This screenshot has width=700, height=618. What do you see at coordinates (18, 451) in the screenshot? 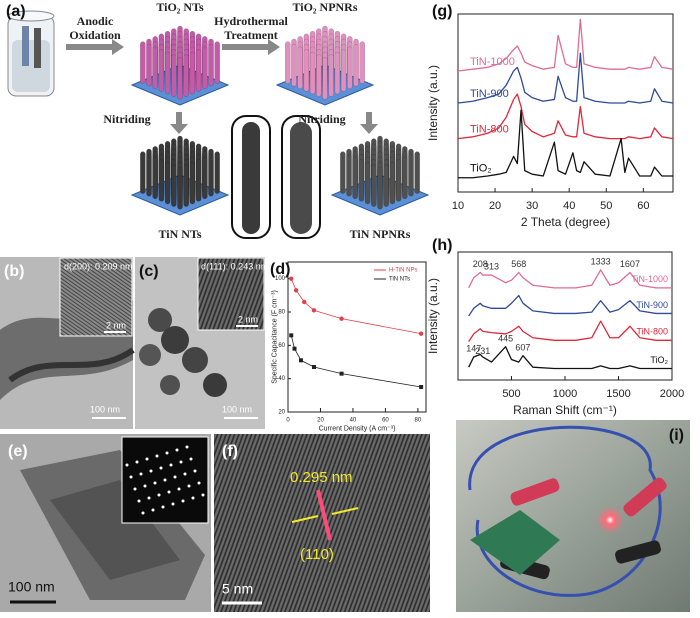
I see `panel-label: (e)` at bounding box center [18, 451].